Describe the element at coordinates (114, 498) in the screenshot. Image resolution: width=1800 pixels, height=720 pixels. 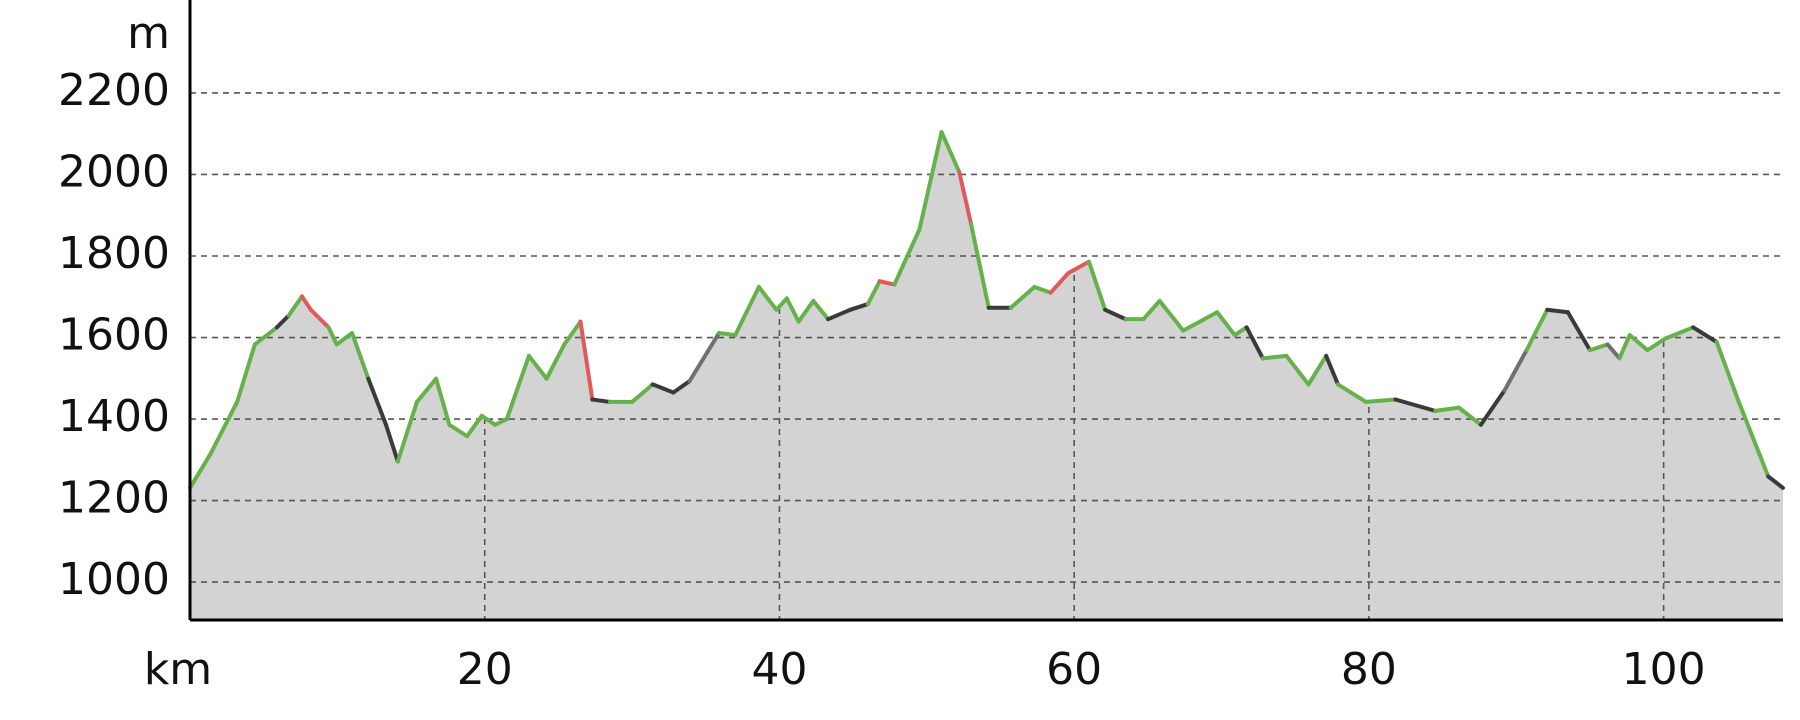
I see `y-tick-label: 1200` at that location.